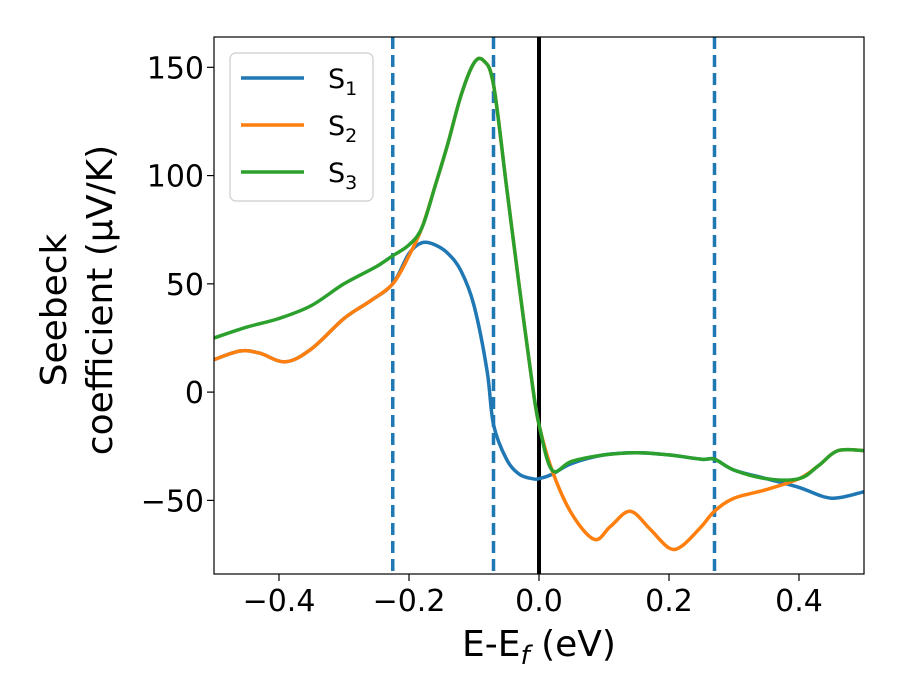 Image resolution: width=900 pixels, height=700 pixels. I want to click on x-tick-label: −0.2, so click(409, 601).